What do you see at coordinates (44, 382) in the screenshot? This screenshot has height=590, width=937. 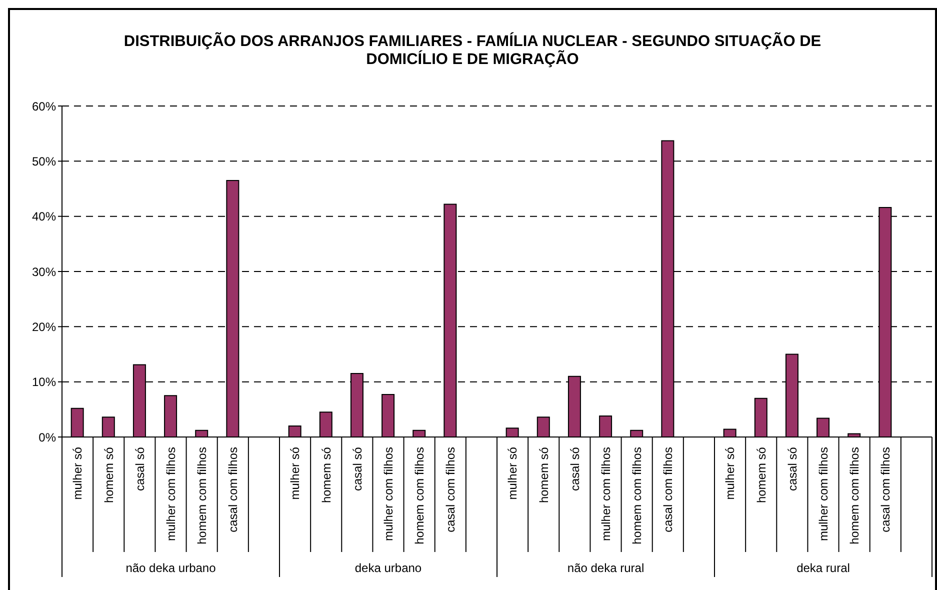 I see `y-tick-label: 10%` at bounding box center [44, 382].